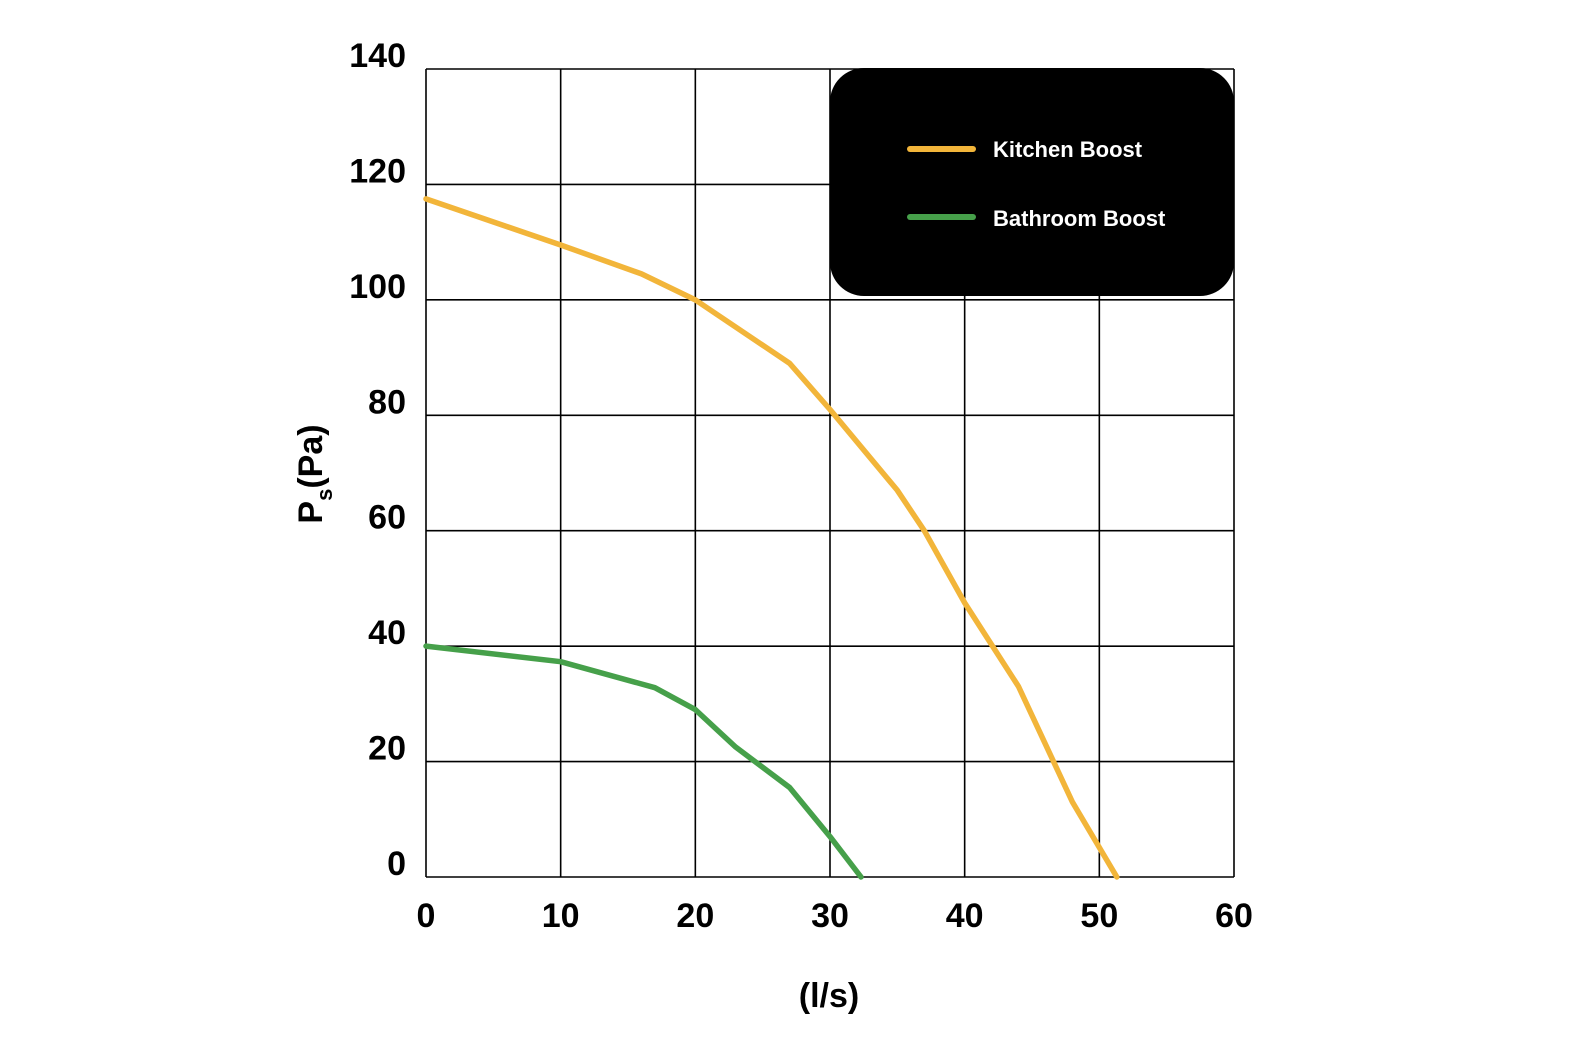  What do you see at coordinates (1068, 149) in the screenshot?
I see `legend-label-kitchen-boost: Kitchen Boost` at bounding box center [1068, 149].